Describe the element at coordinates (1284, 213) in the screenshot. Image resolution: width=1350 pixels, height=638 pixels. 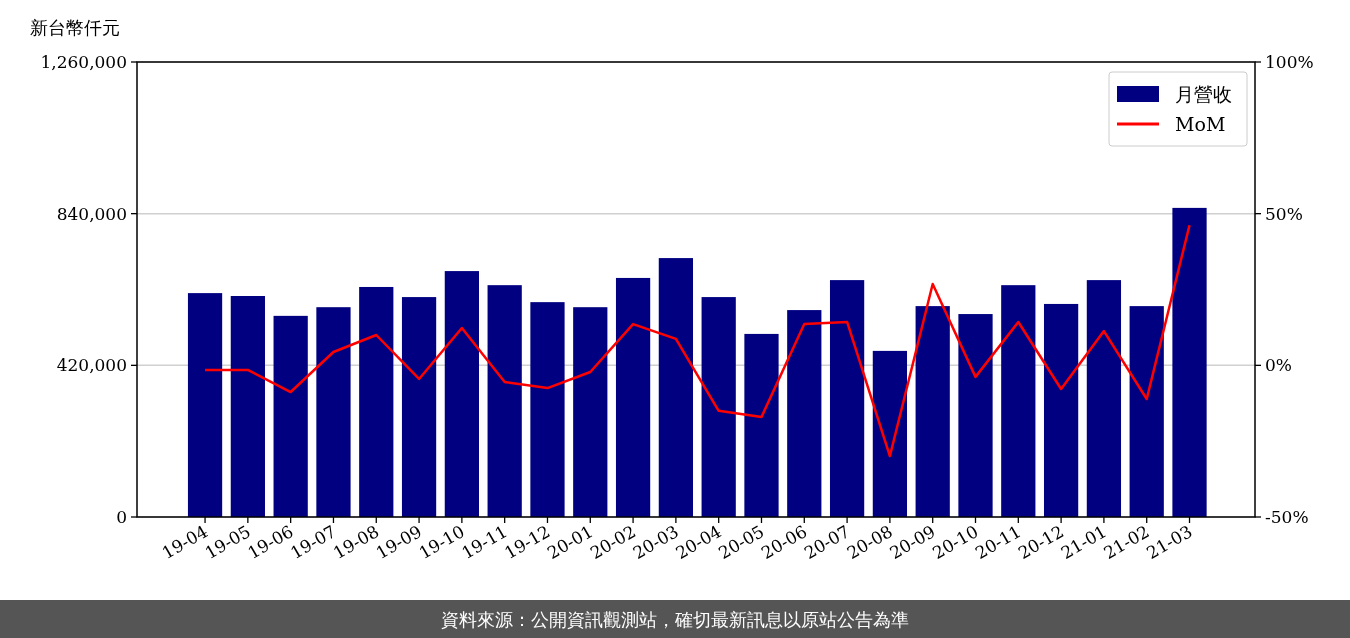
I see `y2-tick-label: 50%` at that location.